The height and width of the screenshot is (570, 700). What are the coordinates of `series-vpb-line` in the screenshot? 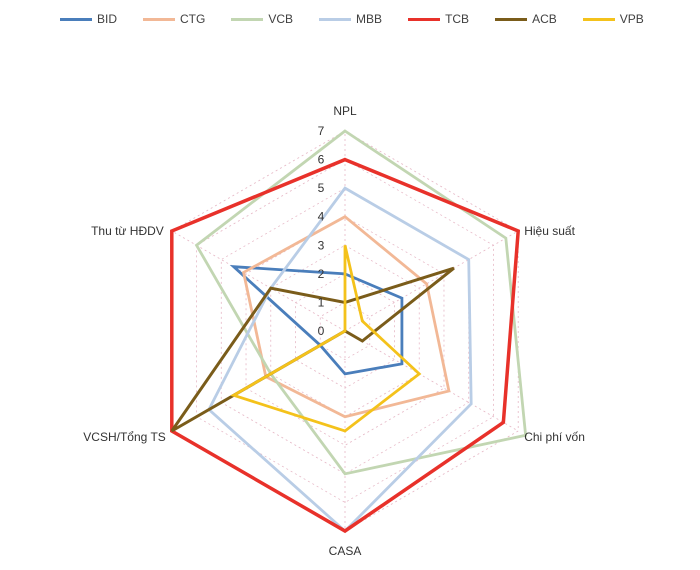 It's located at (326, 338).